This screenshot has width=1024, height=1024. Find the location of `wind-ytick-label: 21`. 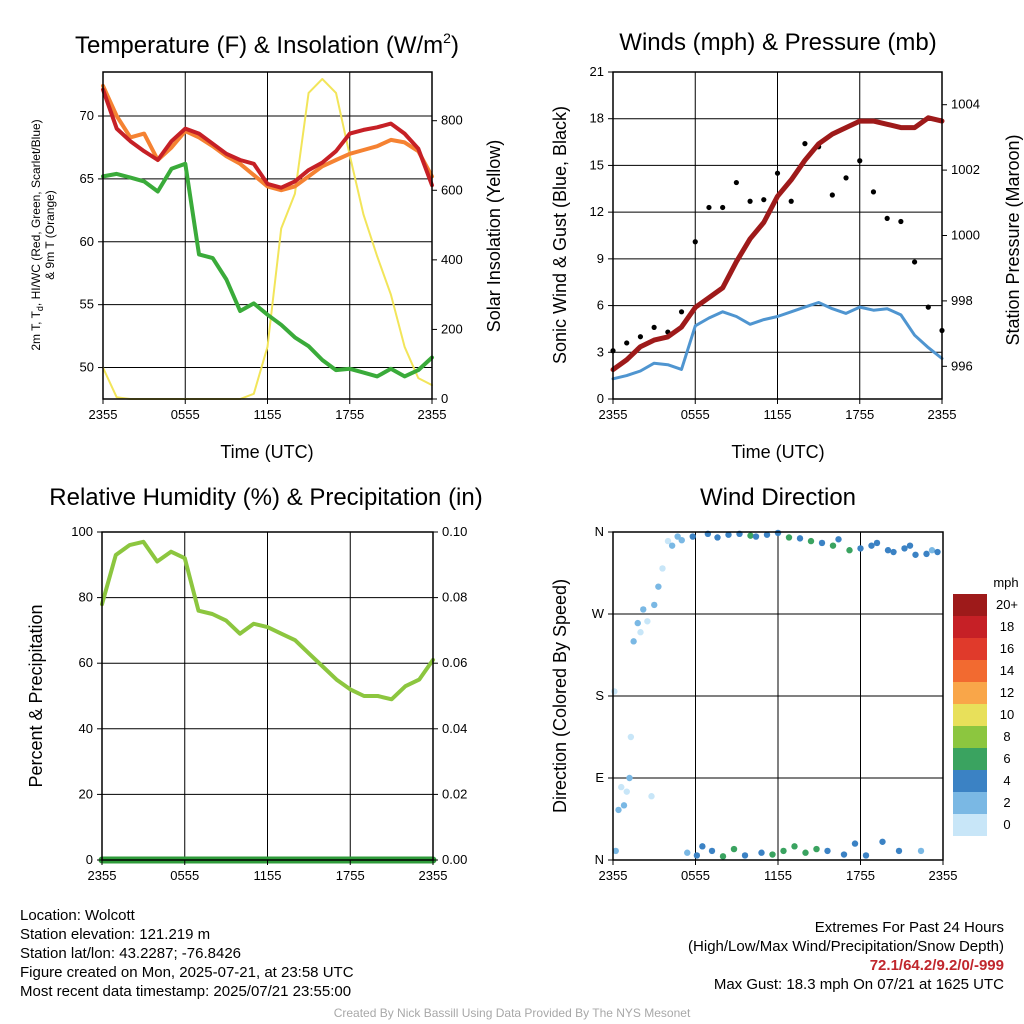

wind-ytick-label: 21 is located at coordinates (597, 71).